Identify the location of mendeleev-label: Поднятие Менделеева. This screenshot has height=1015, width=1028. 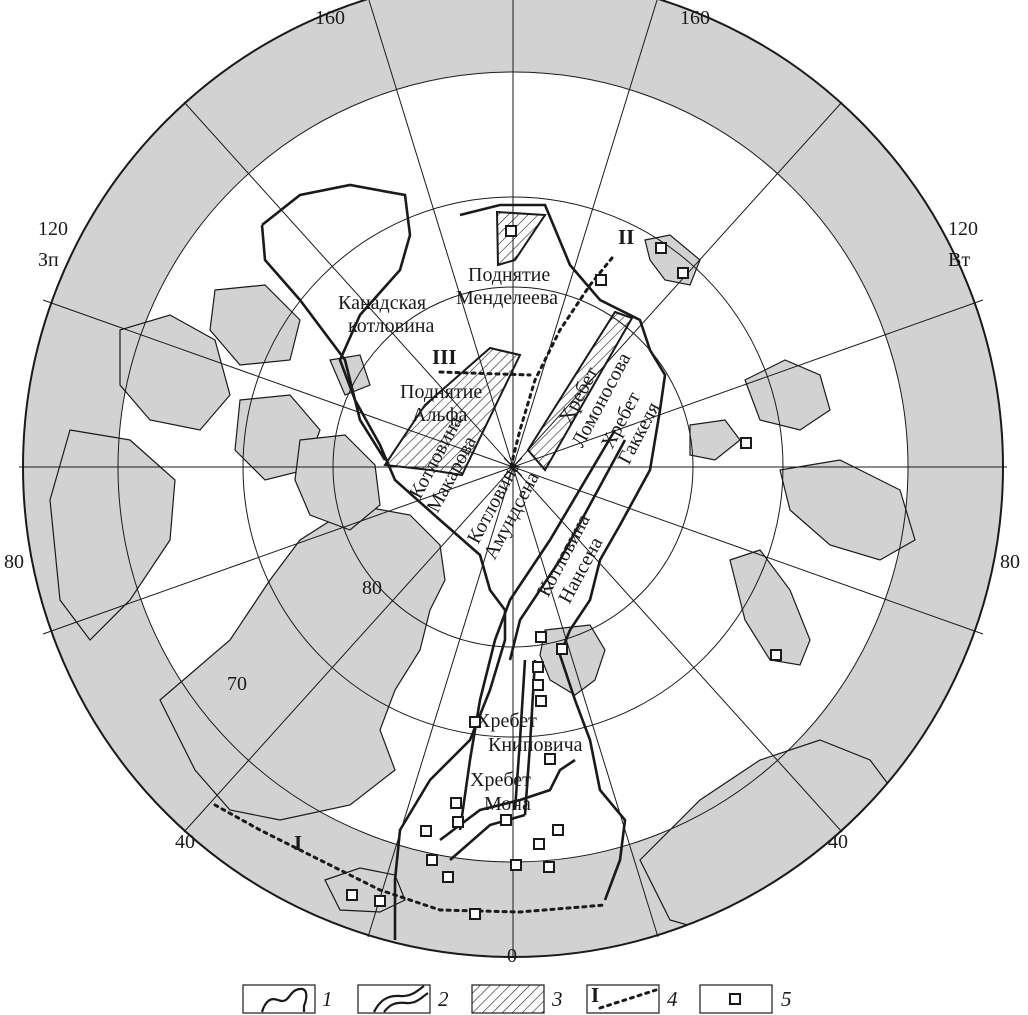
(507, 286).